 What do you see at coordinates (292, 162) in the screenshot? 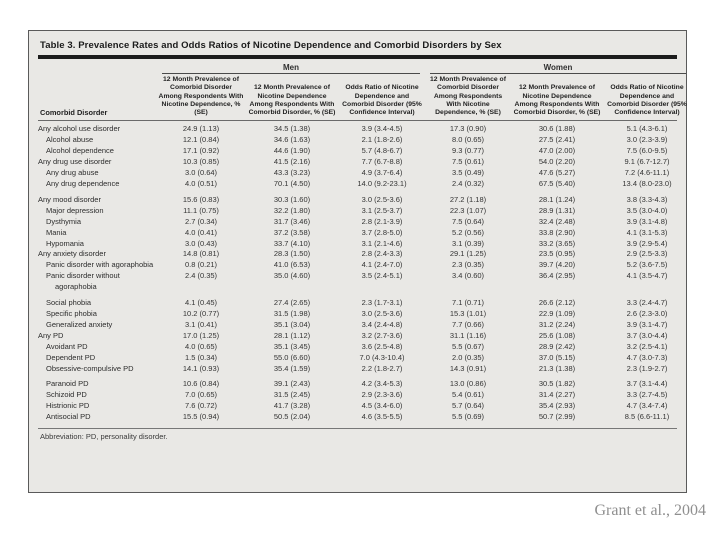
I see `cell-men-prev-nicotine: 41.5 (2.16)` at bounding box center [292, 162].